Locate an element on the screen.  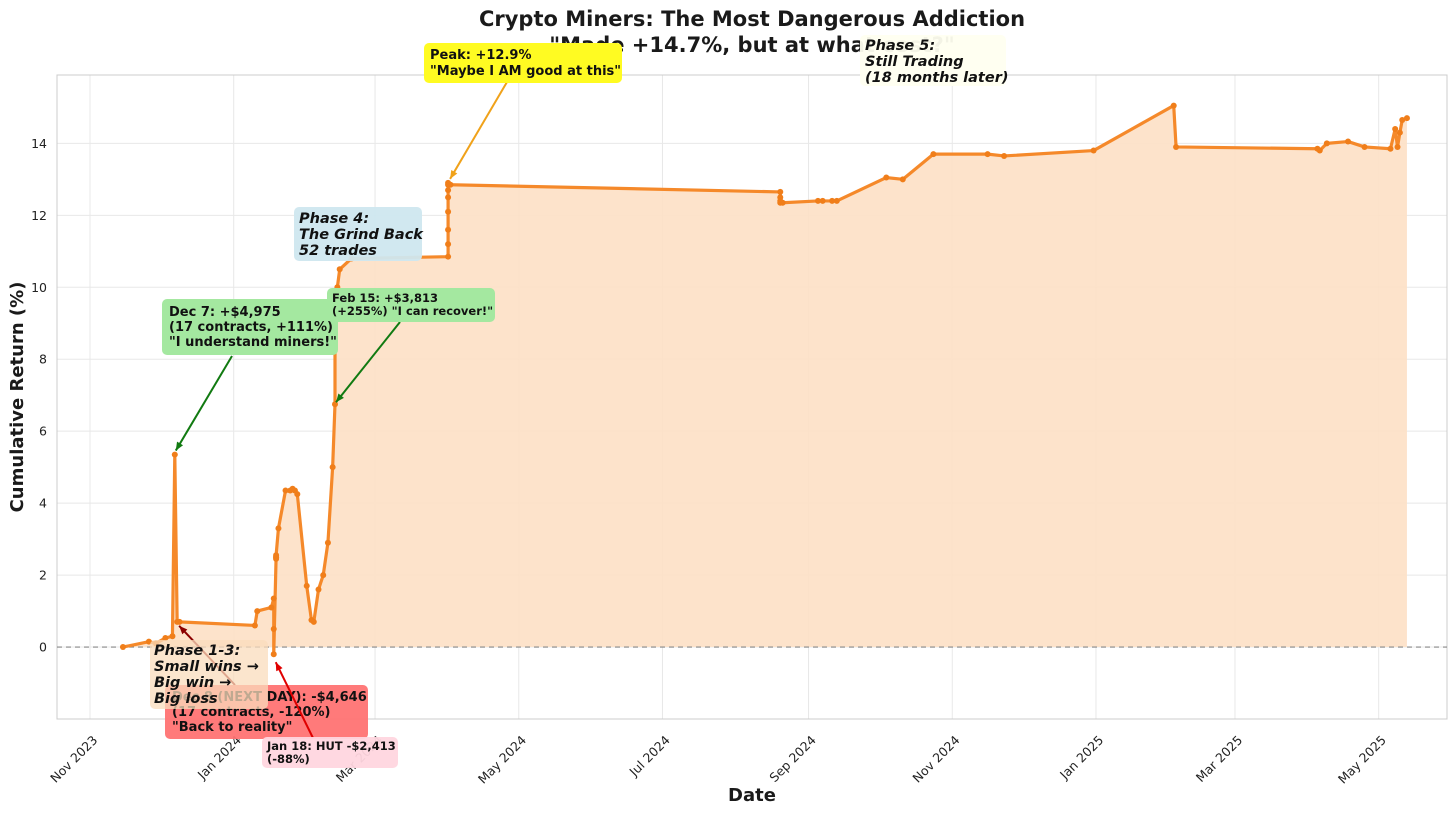
y-tick-label: 0 is located at coordinates (43, 647).